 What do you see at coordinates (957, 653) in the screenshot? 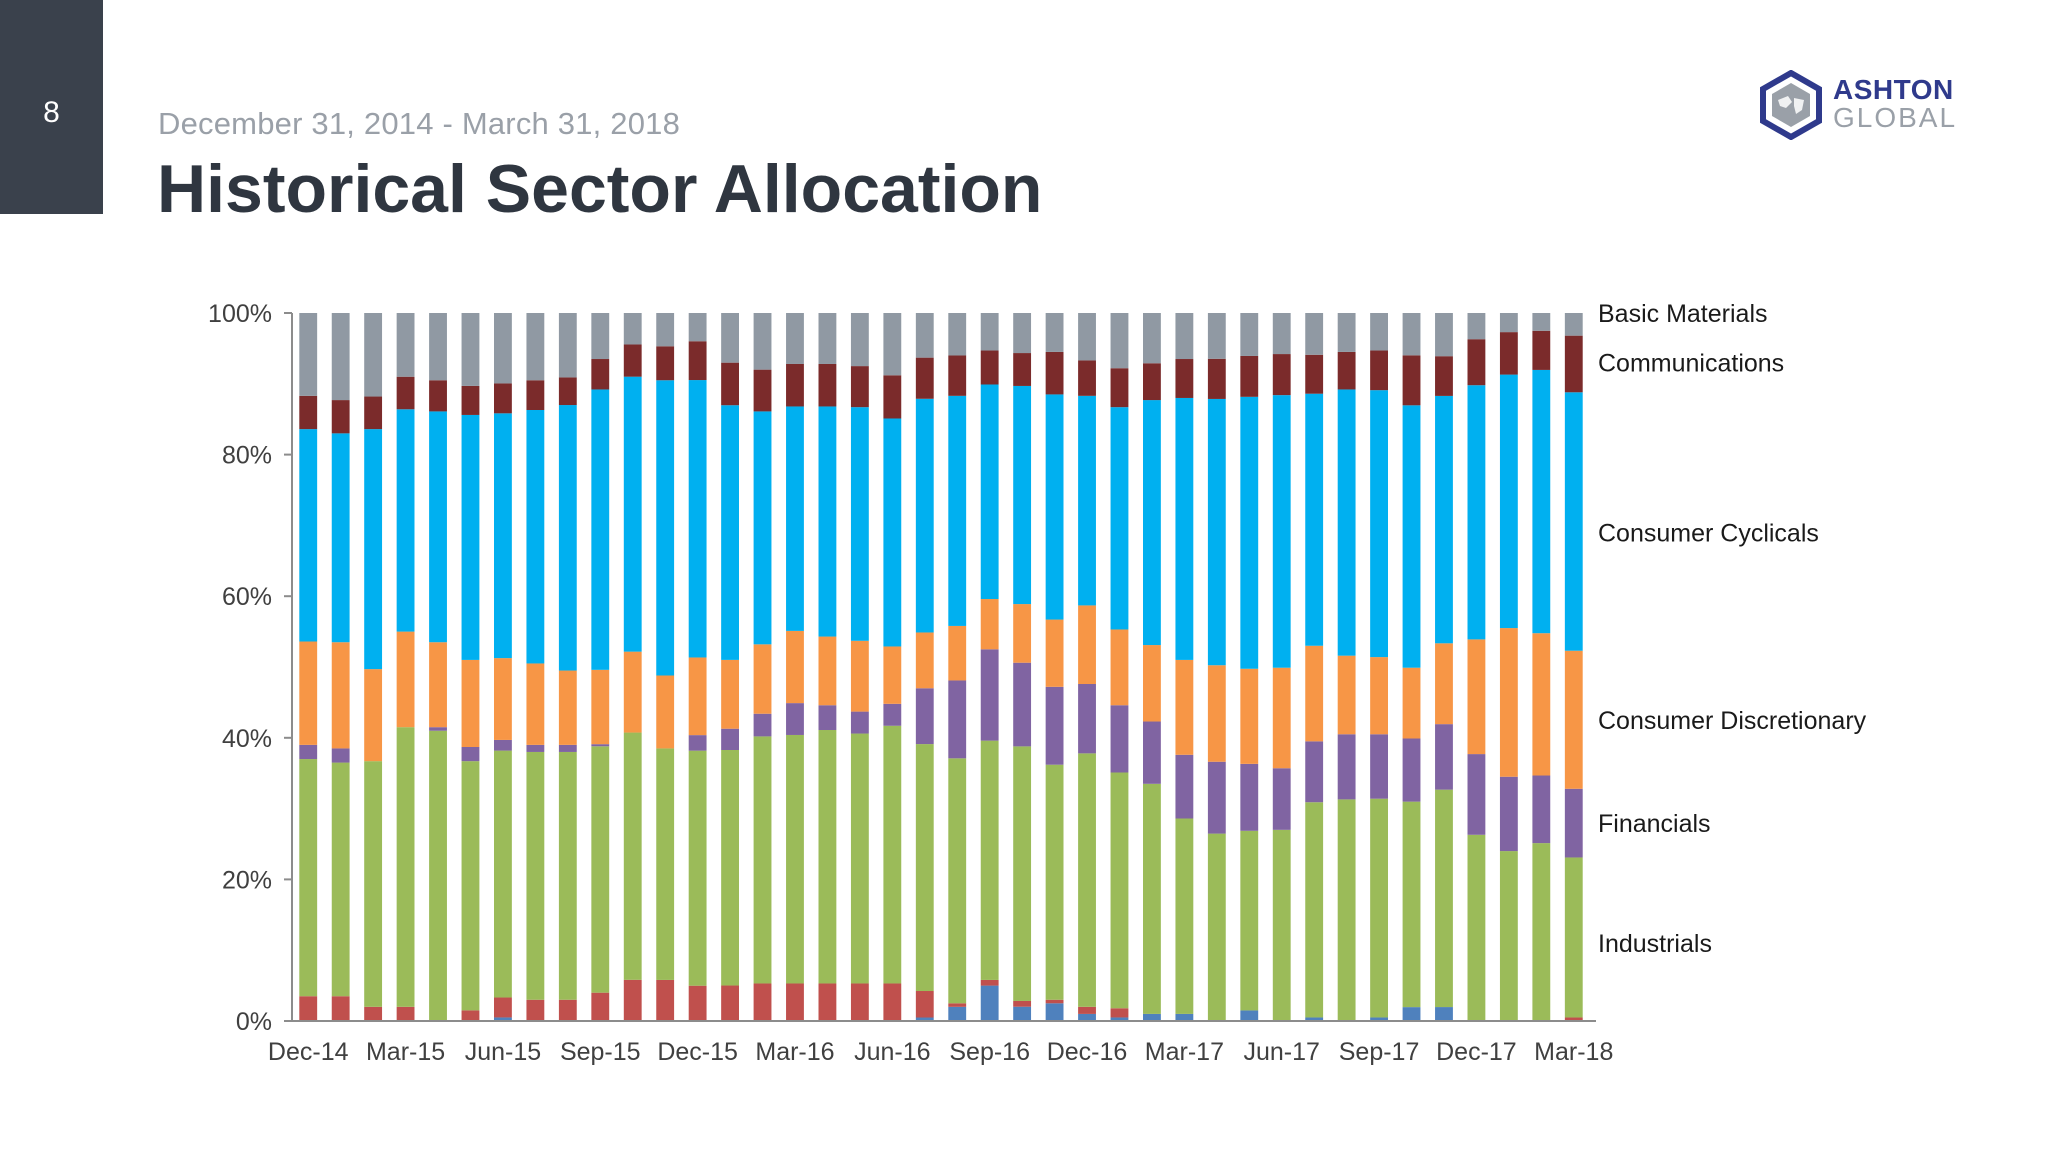
I see `bar-segment-Aug-16-consumer-discretionary` at bounding box center [957, 653].